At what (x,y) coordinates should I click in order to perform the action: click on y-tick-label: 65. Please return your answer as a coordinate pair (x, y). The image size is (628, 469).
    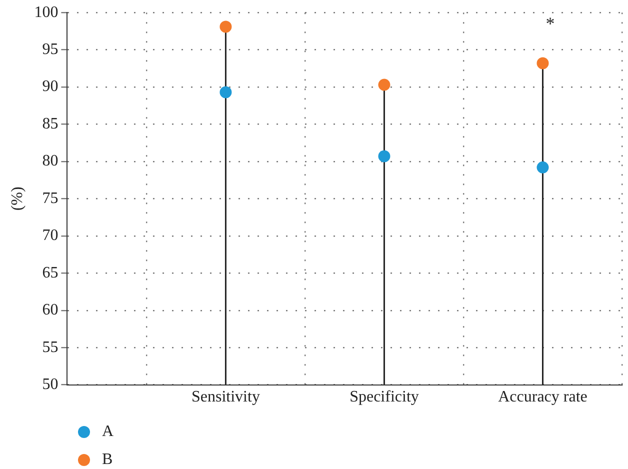
    Looking at the image, I should click on (50, 273).